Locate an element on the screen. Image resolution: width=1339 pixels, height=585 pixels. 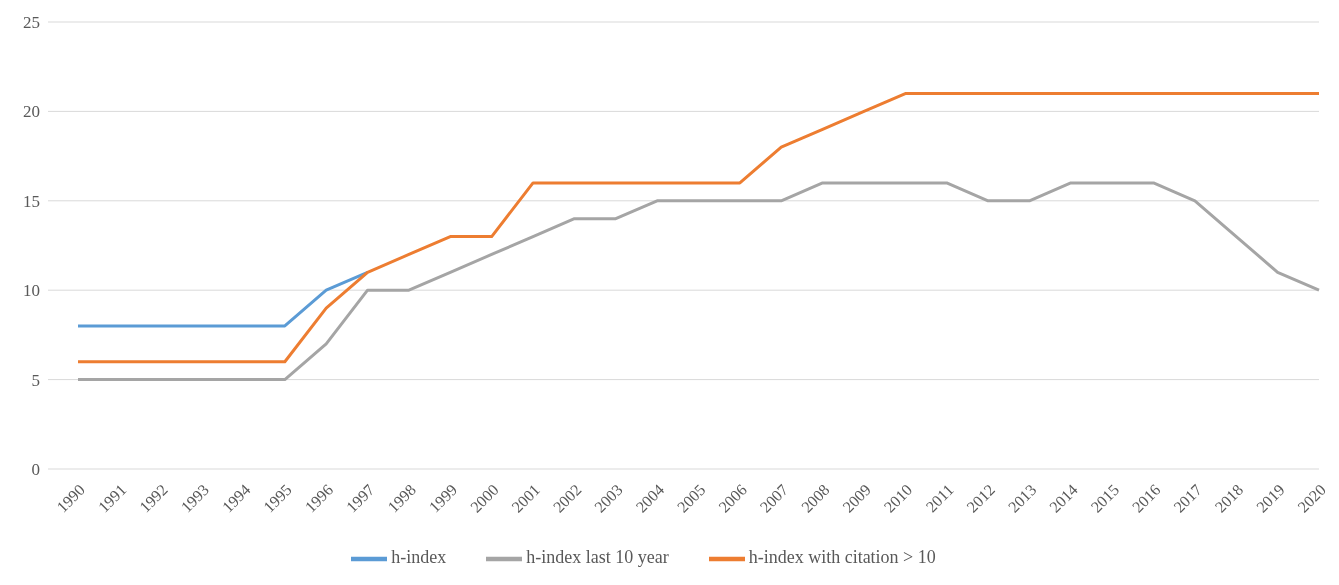
y-tick-label: 15 is located at coordinates (31, 201).